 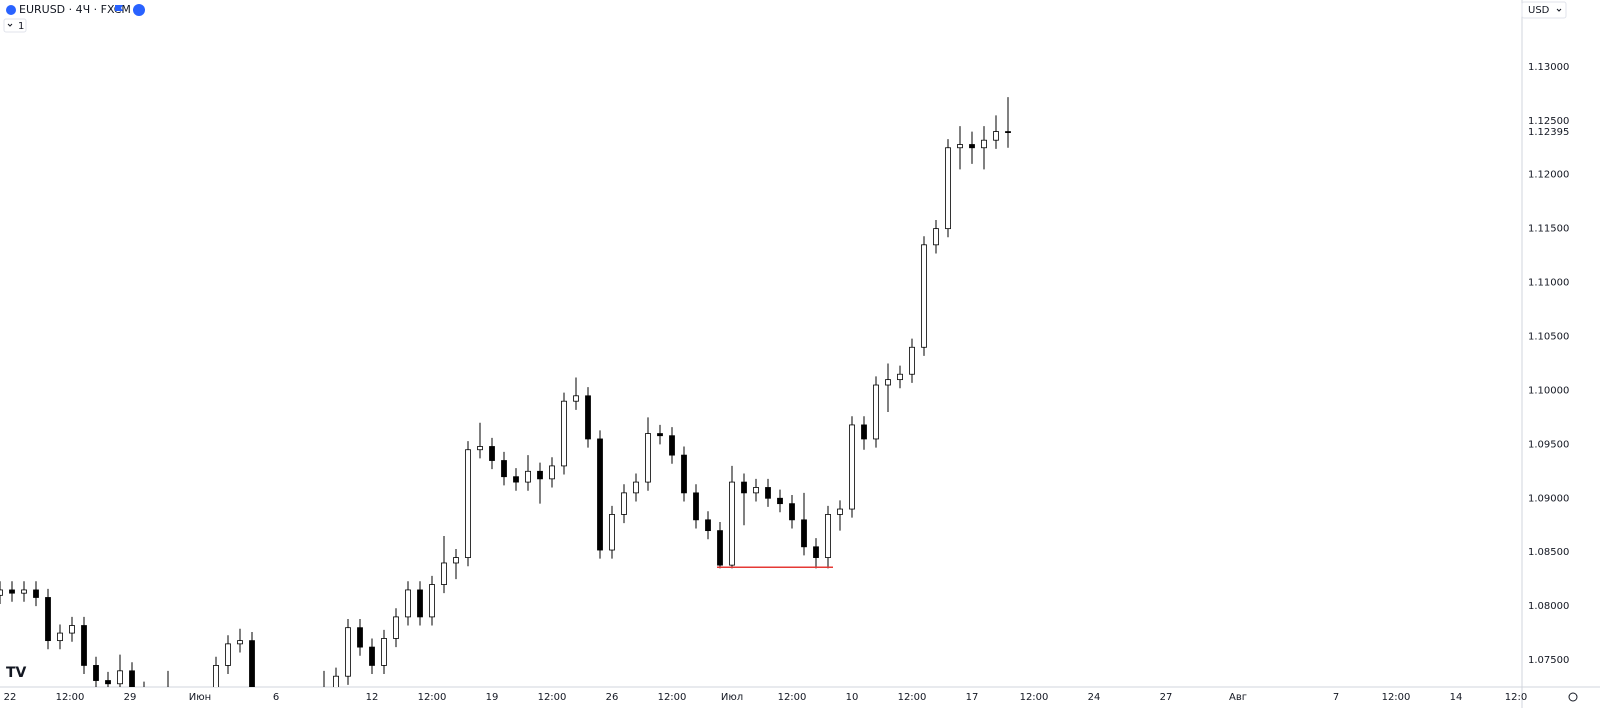 I want to click on x-tick-label: 26, so click(x=612, y=697).